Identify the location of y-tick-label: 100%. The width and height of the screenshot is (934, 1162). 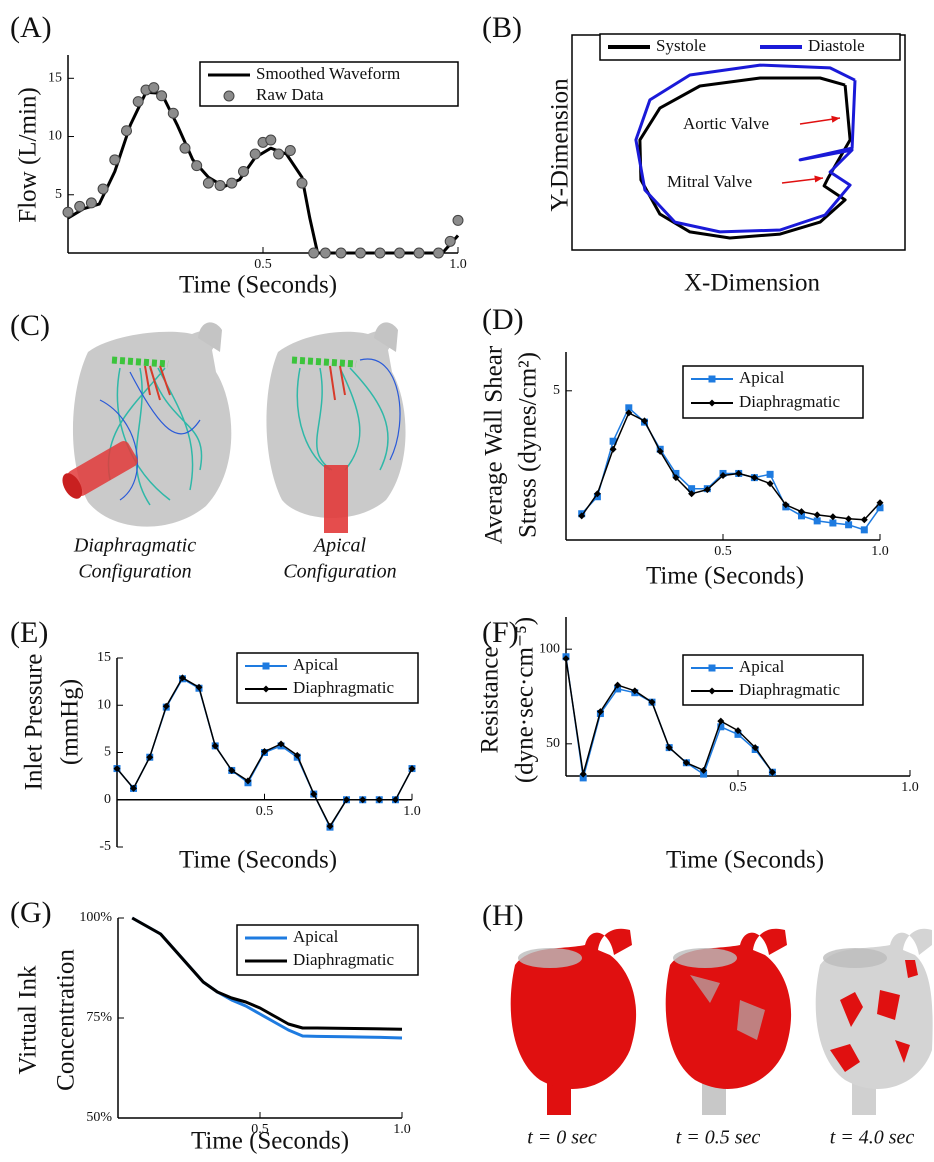
(95, 917).